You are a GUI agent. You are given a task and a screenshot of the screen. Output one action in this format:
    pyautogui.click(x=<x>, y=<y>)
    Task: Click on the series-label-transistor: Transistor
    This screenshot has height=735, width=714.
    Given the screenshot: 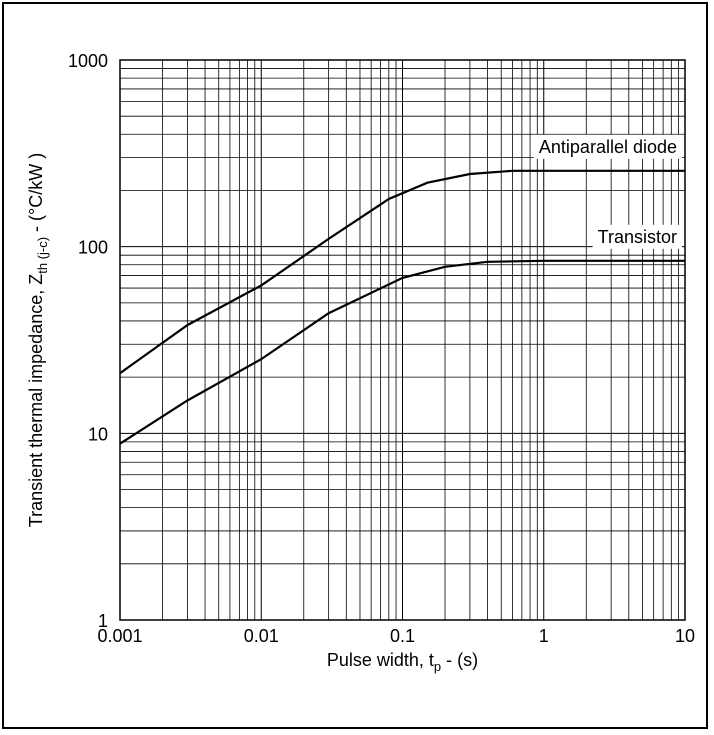 What is the action you would take?
    pyautogui.click(x=637, y=237)
    